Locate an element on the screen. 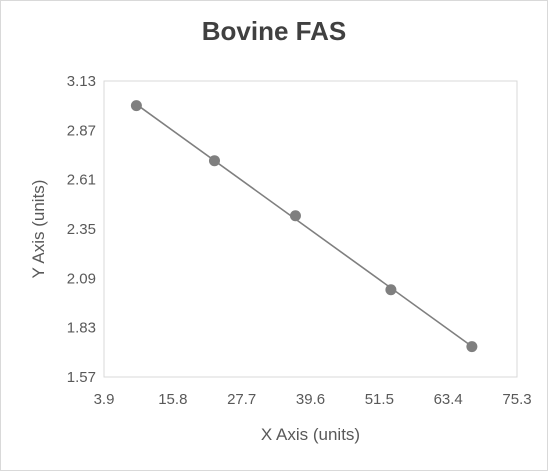 The height and width of the screenshot is (471, 548). x-tick-label: 3.9 is located at coordinates (104, 399).